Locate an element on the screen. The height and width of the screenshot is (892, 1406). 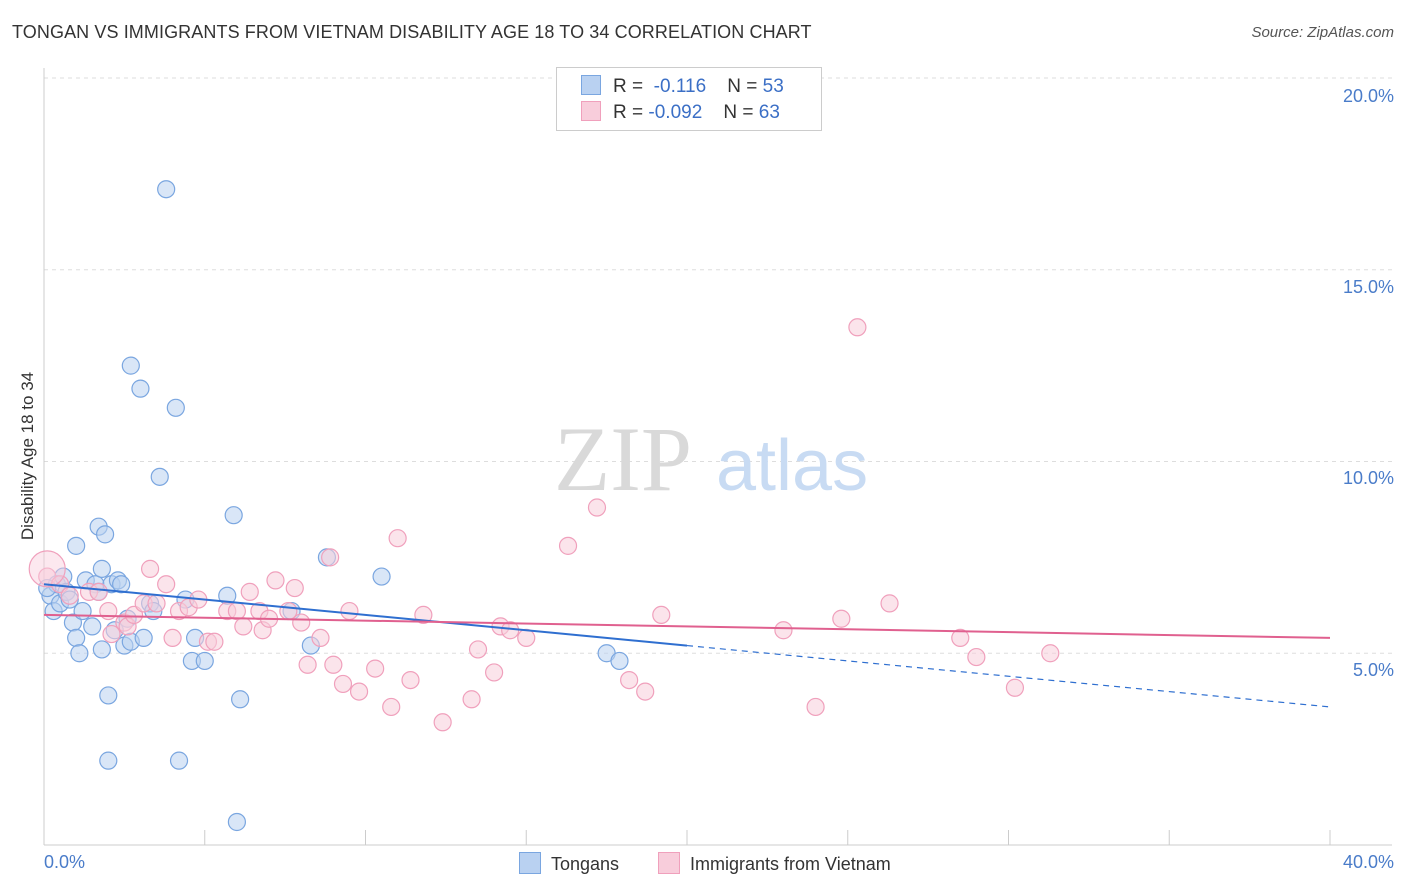
y-tick-label-20: 20.0% is located at coordinates (1368, 96).